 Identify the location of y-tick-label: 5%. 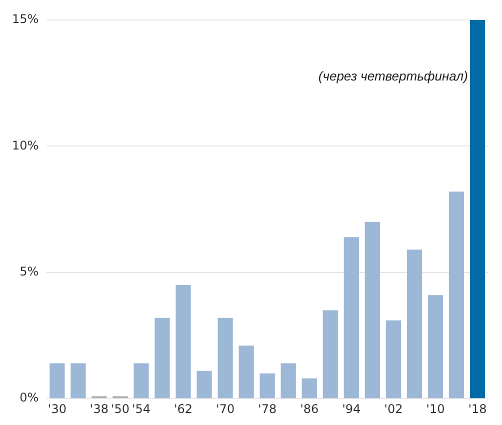
(29, 271).